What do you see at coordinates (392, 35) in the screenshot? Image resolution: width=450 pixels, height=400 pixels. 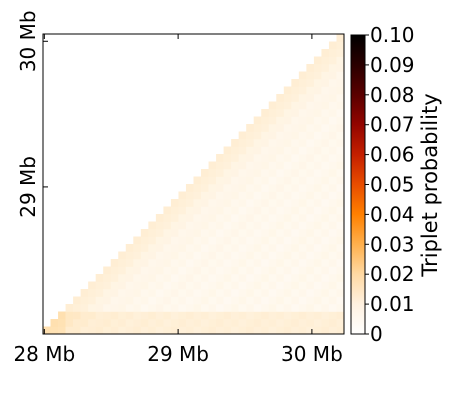 I see `colorbar-tick-label: 0.10` at bounding box center [392, 35].